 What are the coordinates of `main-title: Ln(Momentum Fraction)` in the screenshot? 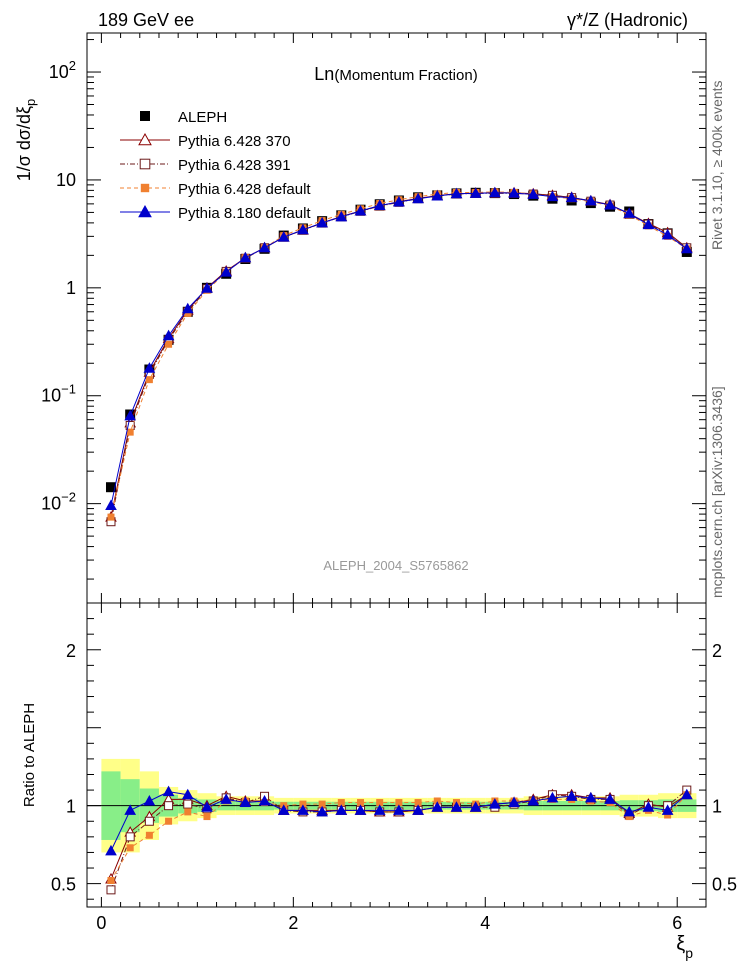 It's located at (395, 74).